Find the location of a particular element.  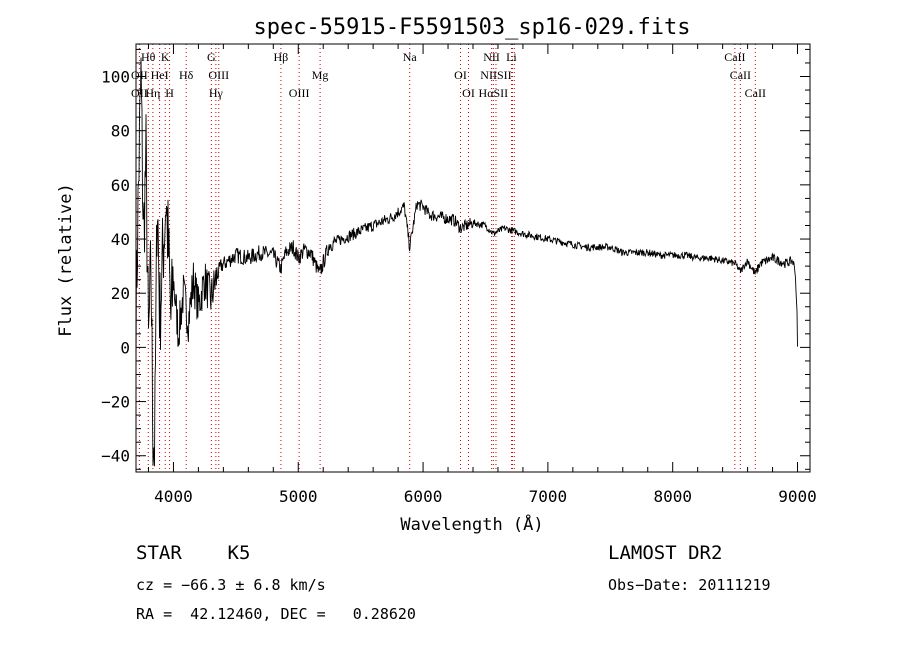

x-tick-label-4: 8000 is located at coordinates (672, 496).